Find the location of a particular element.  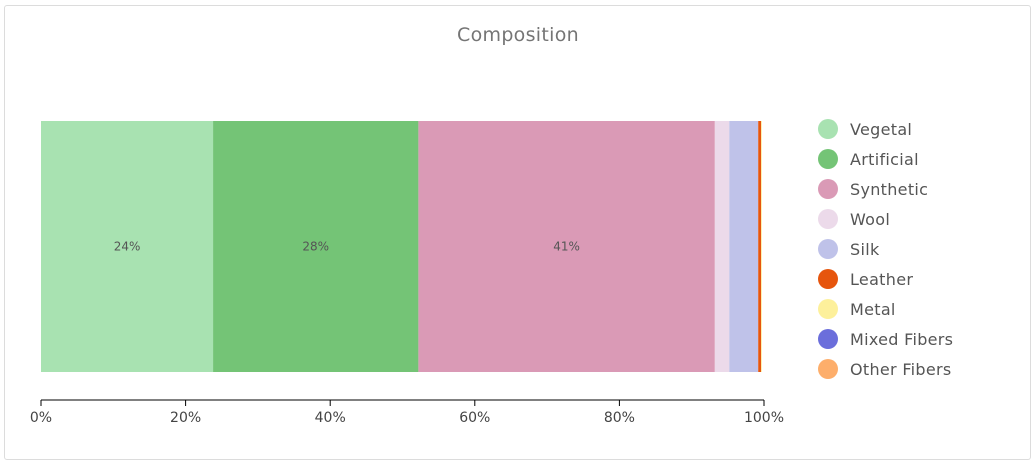

x-tick-label: 80% is located at coordinates (619, 418).